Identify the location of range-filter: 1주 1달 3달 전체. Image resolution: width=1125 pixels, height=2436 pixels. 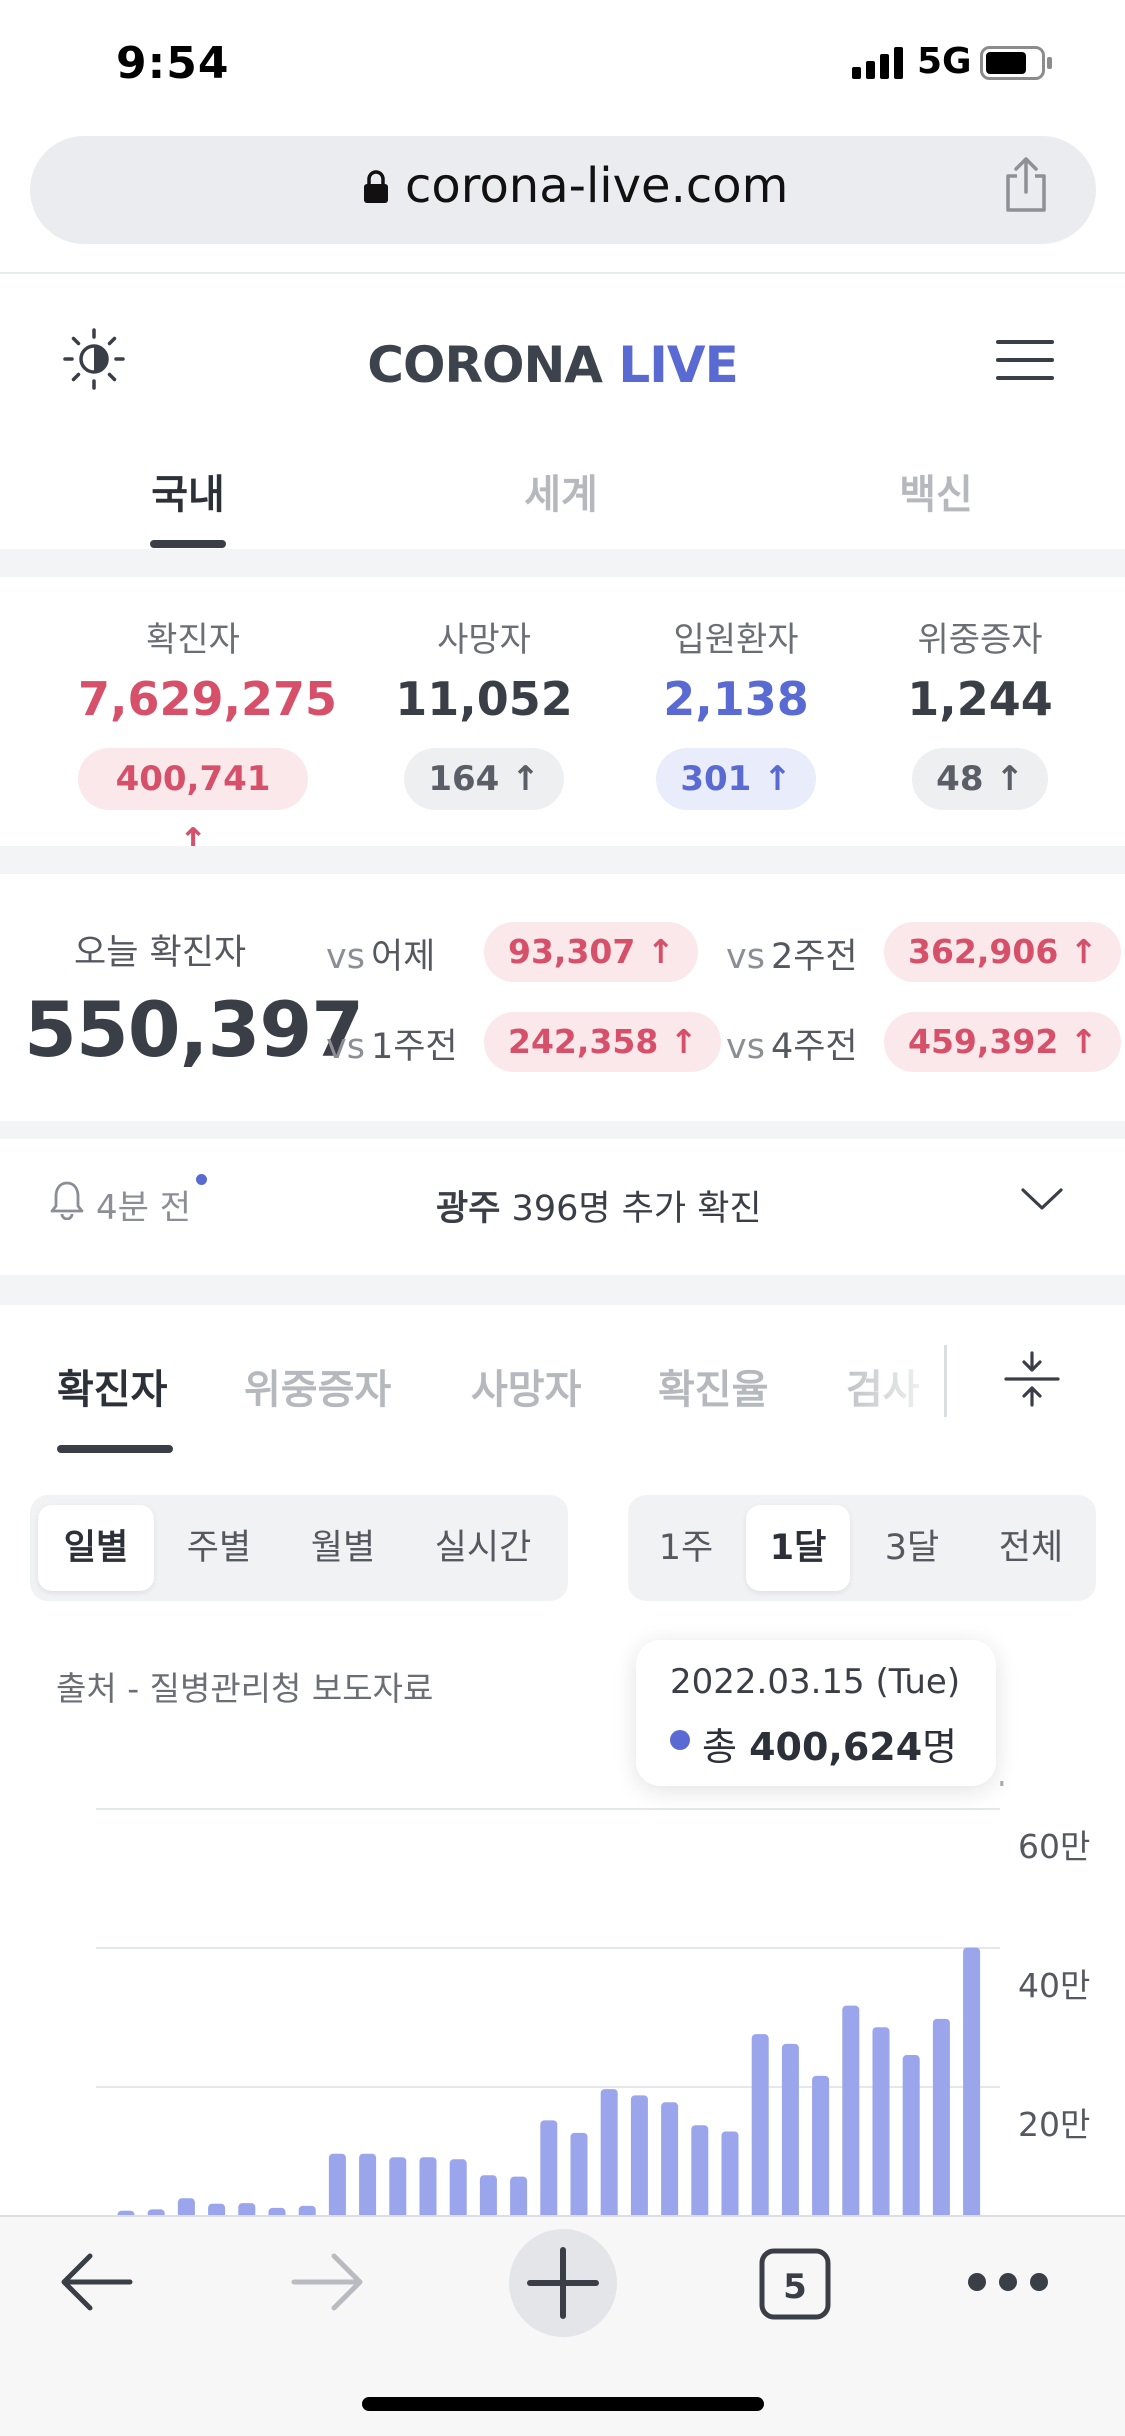
(862, 1548).